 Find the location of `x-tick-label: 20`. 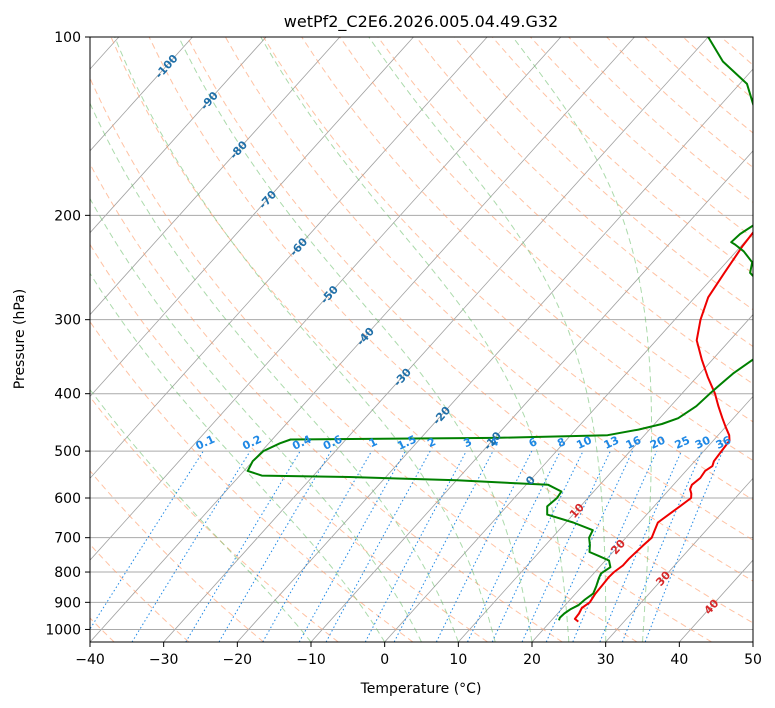

x-tick-label: 20 is located at coordinates (532, 660).